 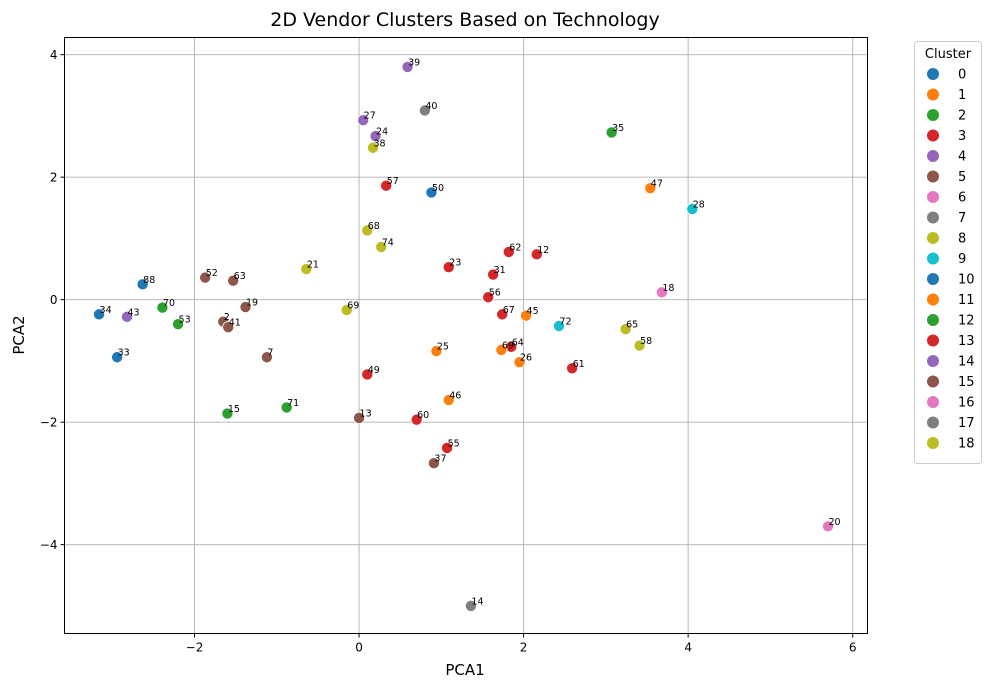 I want to click on data-point-label: 23, so click(x=455, y=263).